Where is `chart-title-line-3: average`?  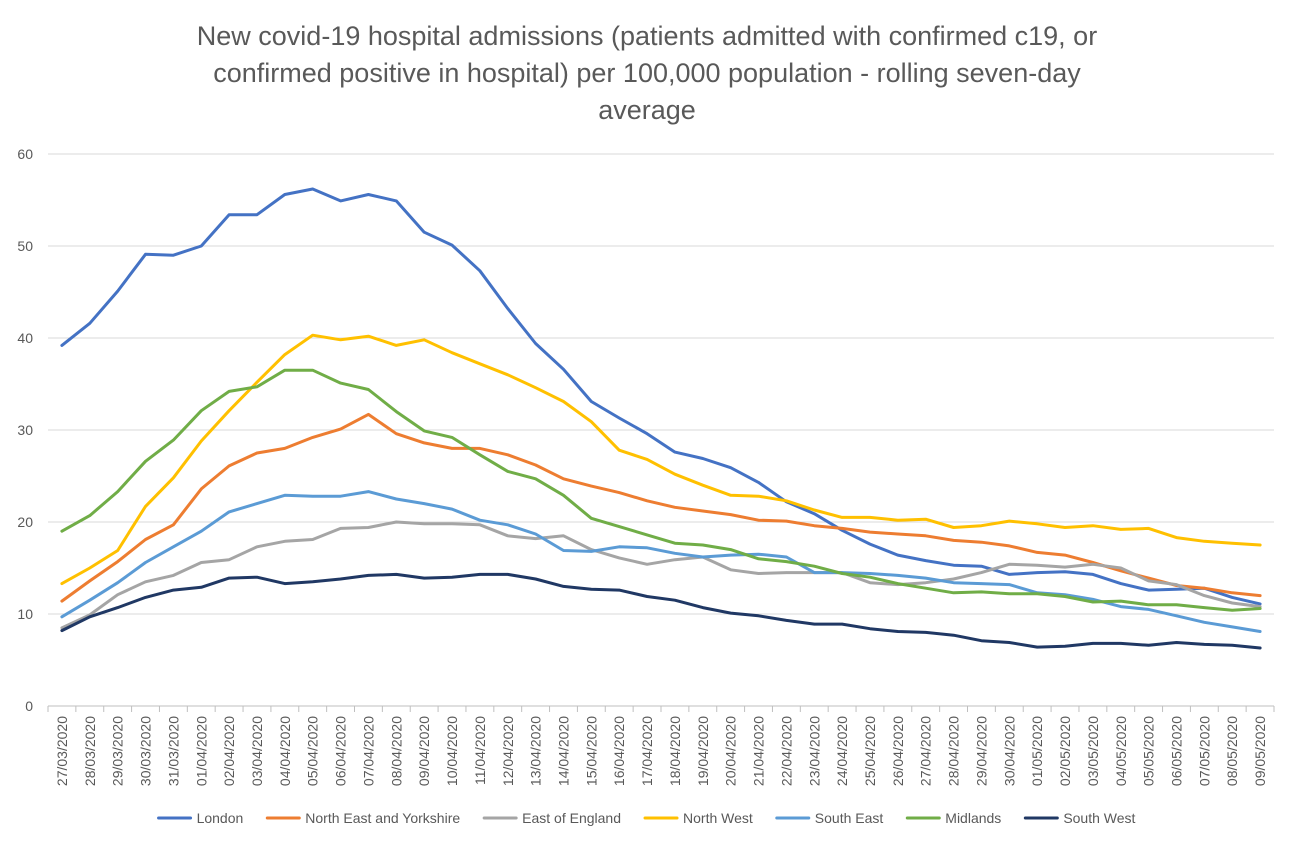 chart-title-line-3: average is located at coordinates (647, 110).